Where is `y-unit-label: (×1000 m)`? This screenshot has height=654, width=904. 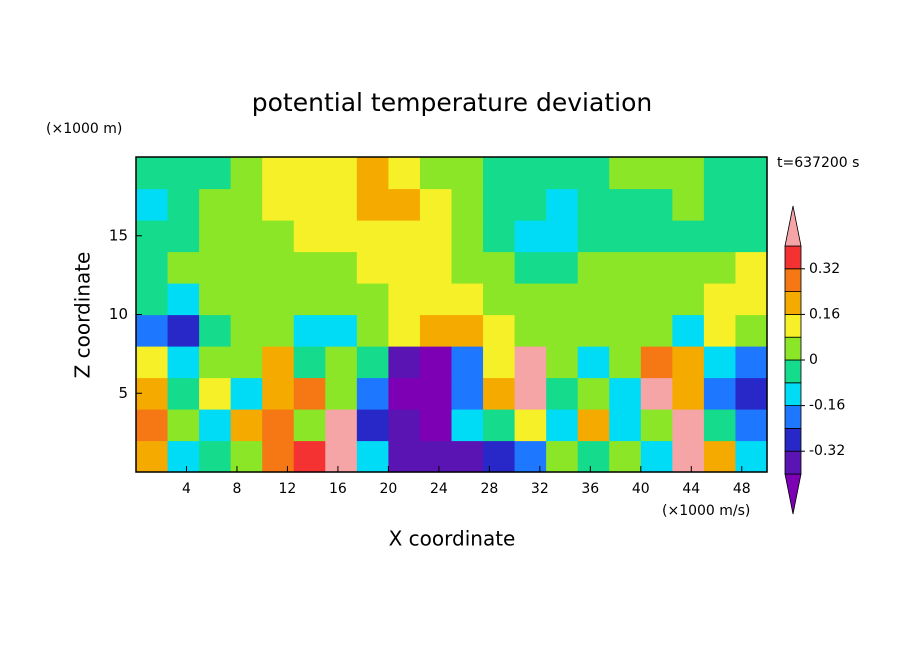
y-unit-label: (×1000 m) is located at coordinates (84, 129).